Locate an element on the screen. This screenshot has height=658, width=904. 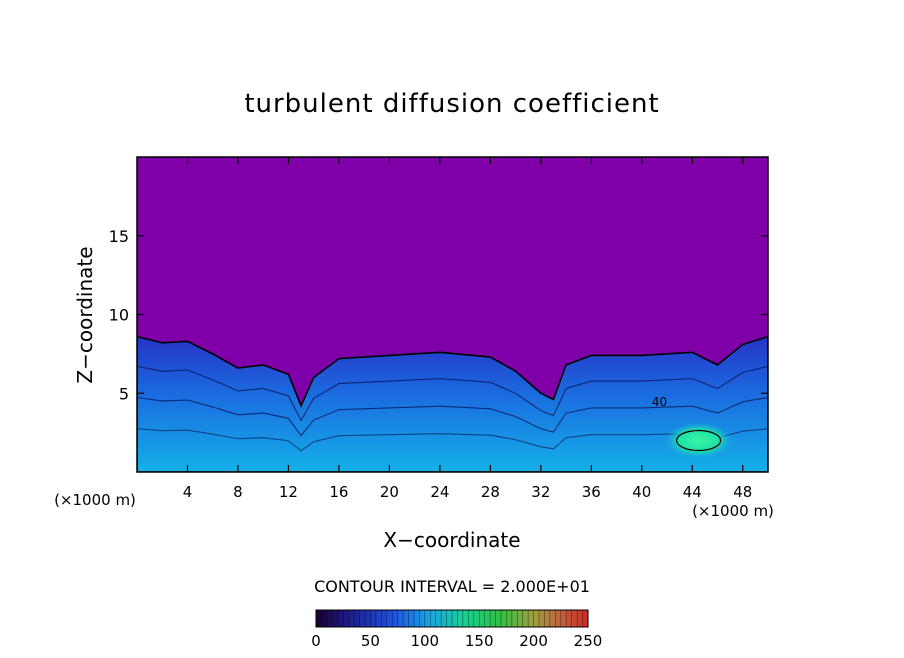
colorbar-tick-label: 50 is located at coordinates (370, 641).